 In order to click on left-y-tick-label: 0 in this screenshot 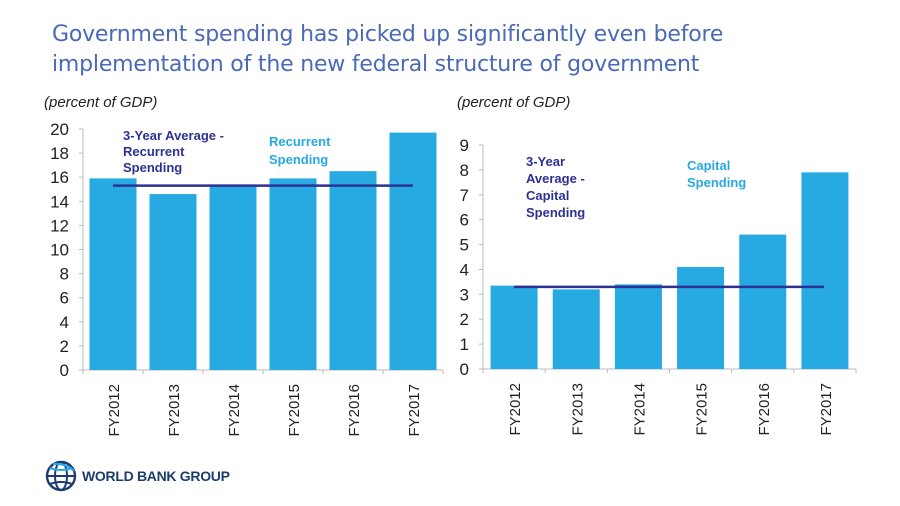, I will do `click(64, 370)`.